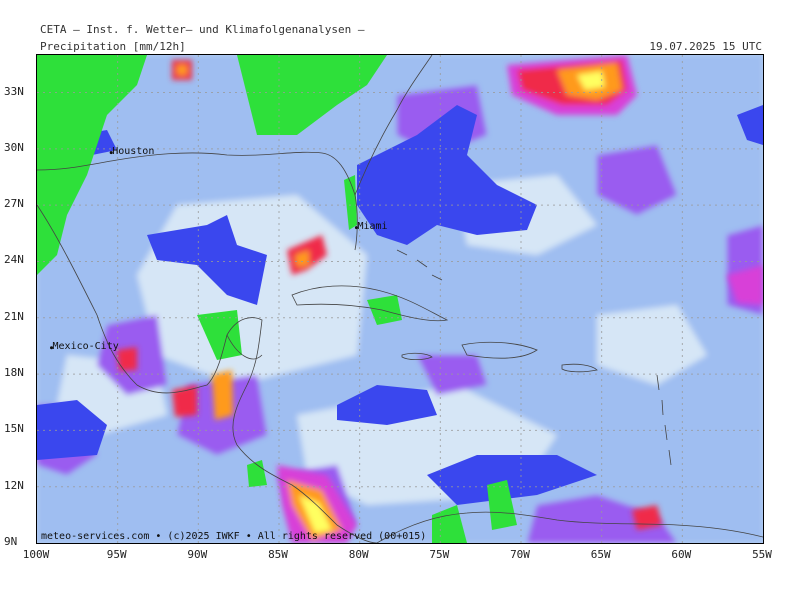 Image resolution: width=800 pixels, height=600 pixels. I want to click on lon-tick-label: 55W, so click(762, 554).